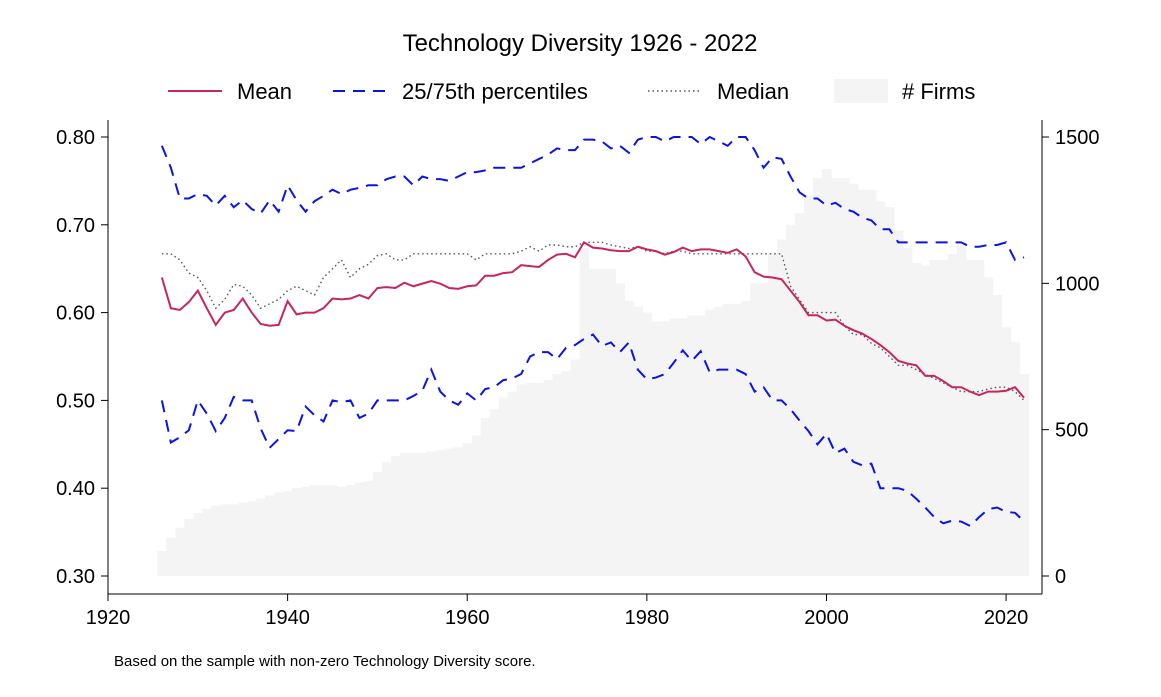  I want to click on x-tick-label-4: 2000, so click(826, 618).